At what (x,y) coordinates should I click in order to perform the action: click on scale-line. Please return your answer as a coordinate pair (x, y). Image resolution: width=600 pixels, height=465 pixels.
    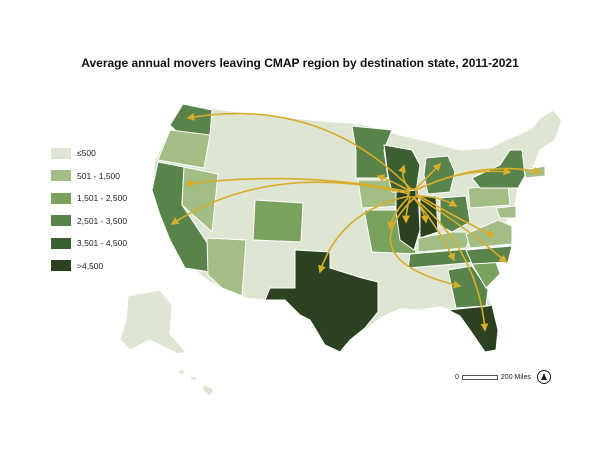
    Looking at the image, I should click on (479, 377).